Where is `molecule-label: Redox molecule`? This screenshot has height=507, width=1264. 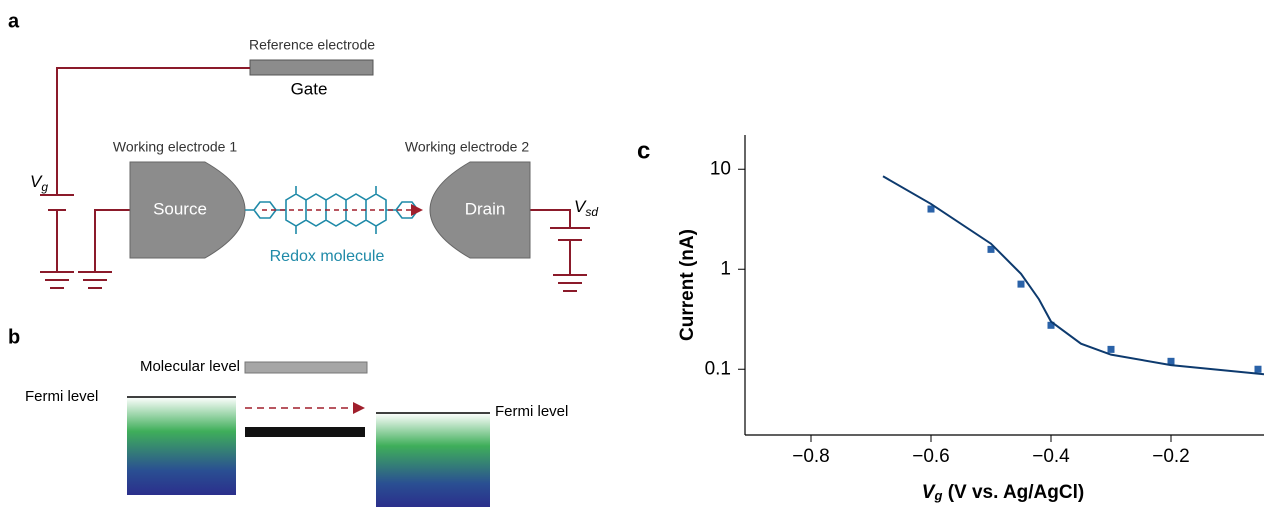
molecule-label: Redox molecule is located at coordinates (327, 256).